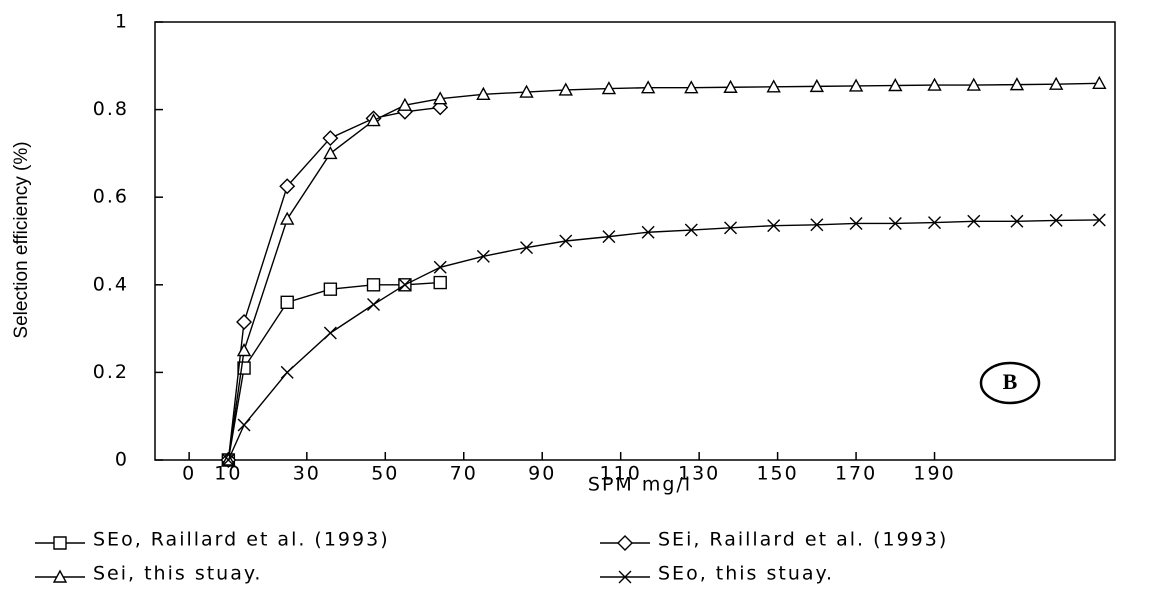 This screenshot has width=1151, height=594. What do you see at coordinates (177, 574) in the screenshot?
I see `legend-label: Sei, this stuay.` at bounding box center [177, 574].